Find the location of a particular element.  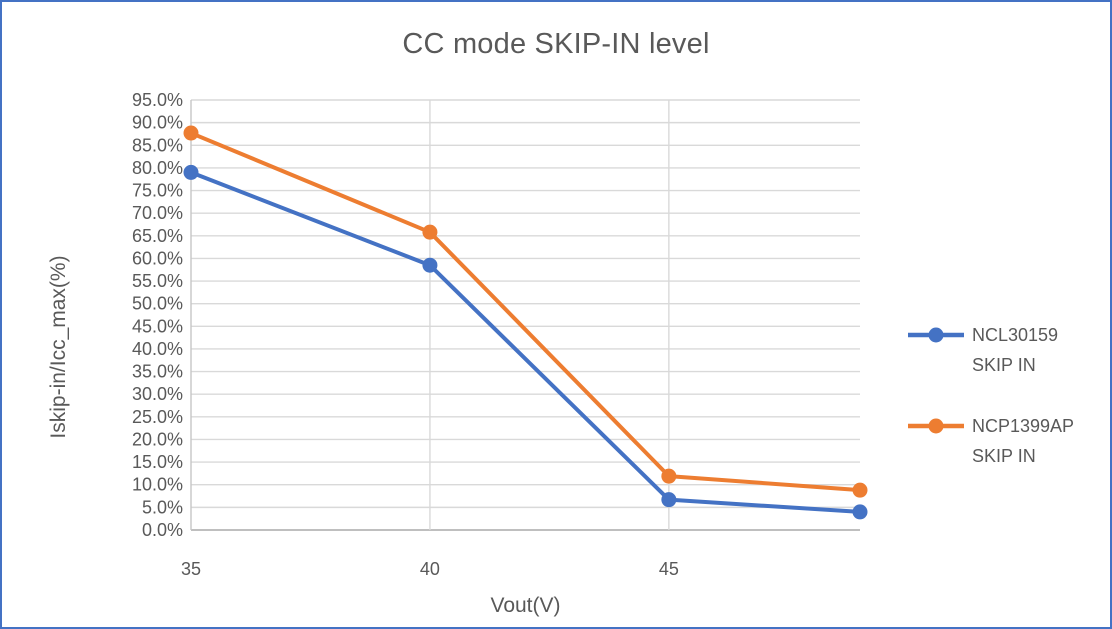

y-tick-label: 55.0% is located at coordinates (157, 281).